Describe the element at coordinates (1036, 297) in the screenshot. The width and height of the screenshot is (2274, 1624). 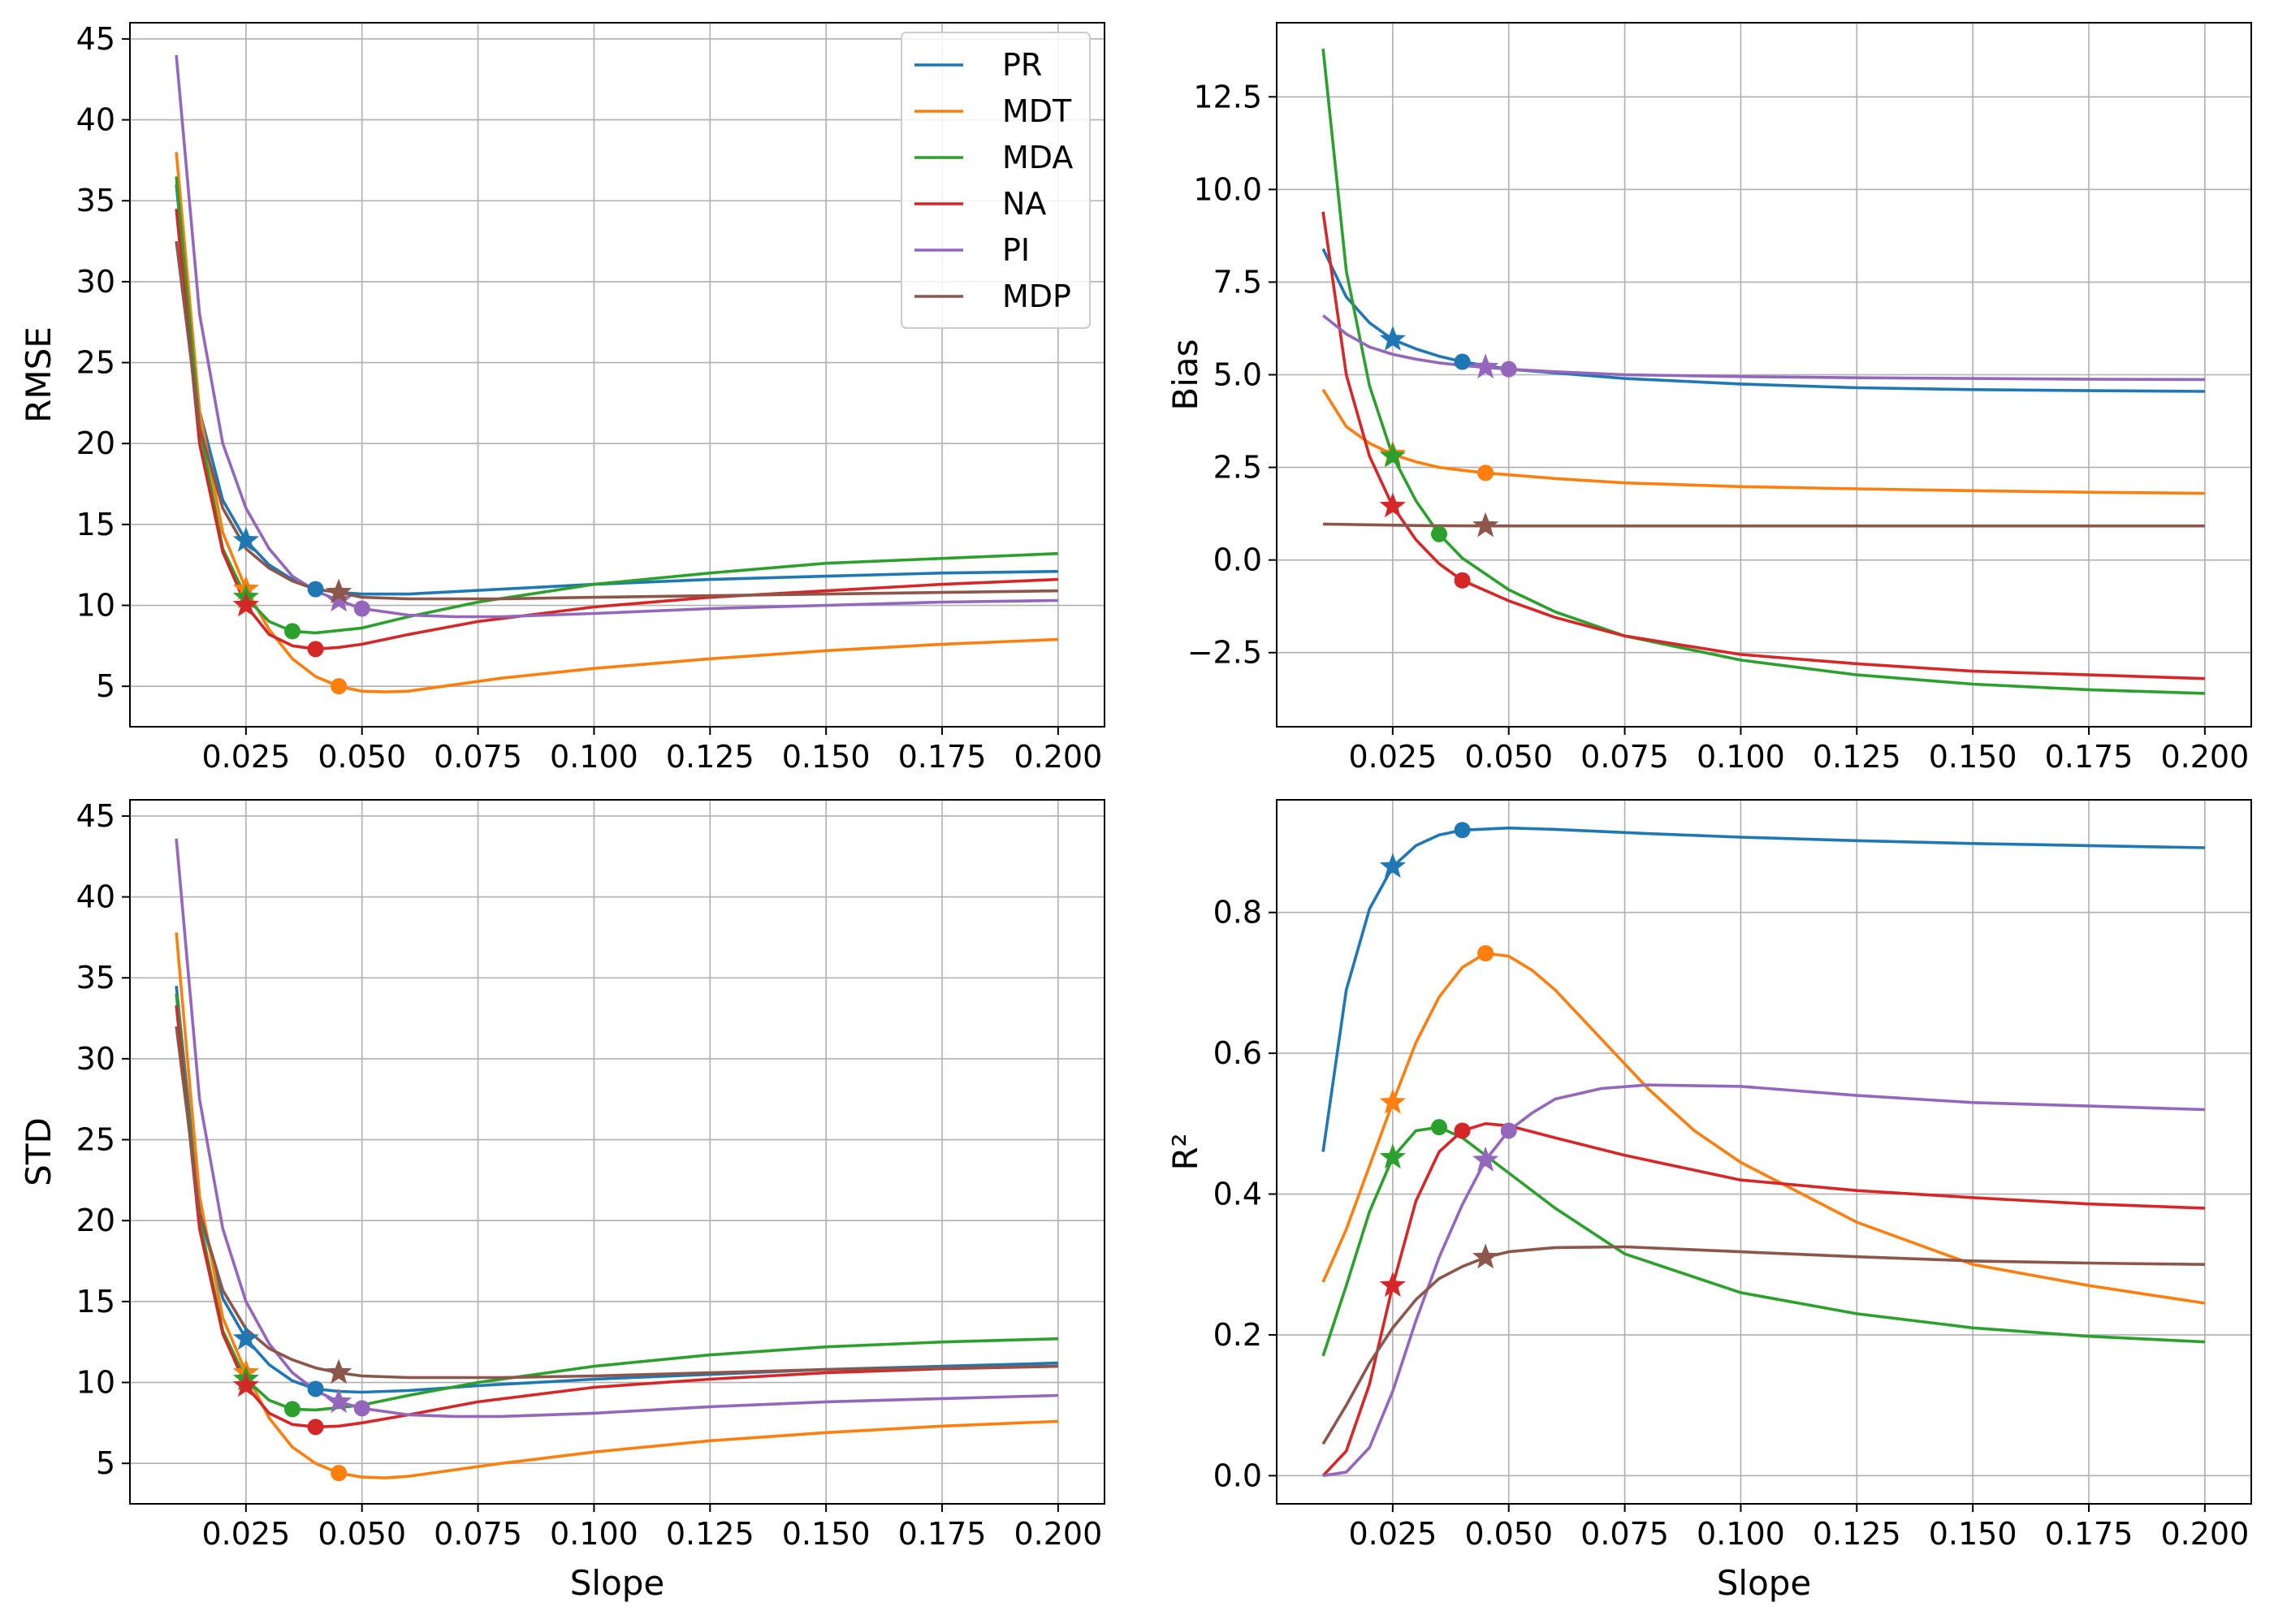
I see `legend-label-mdp: MDP` at that location.